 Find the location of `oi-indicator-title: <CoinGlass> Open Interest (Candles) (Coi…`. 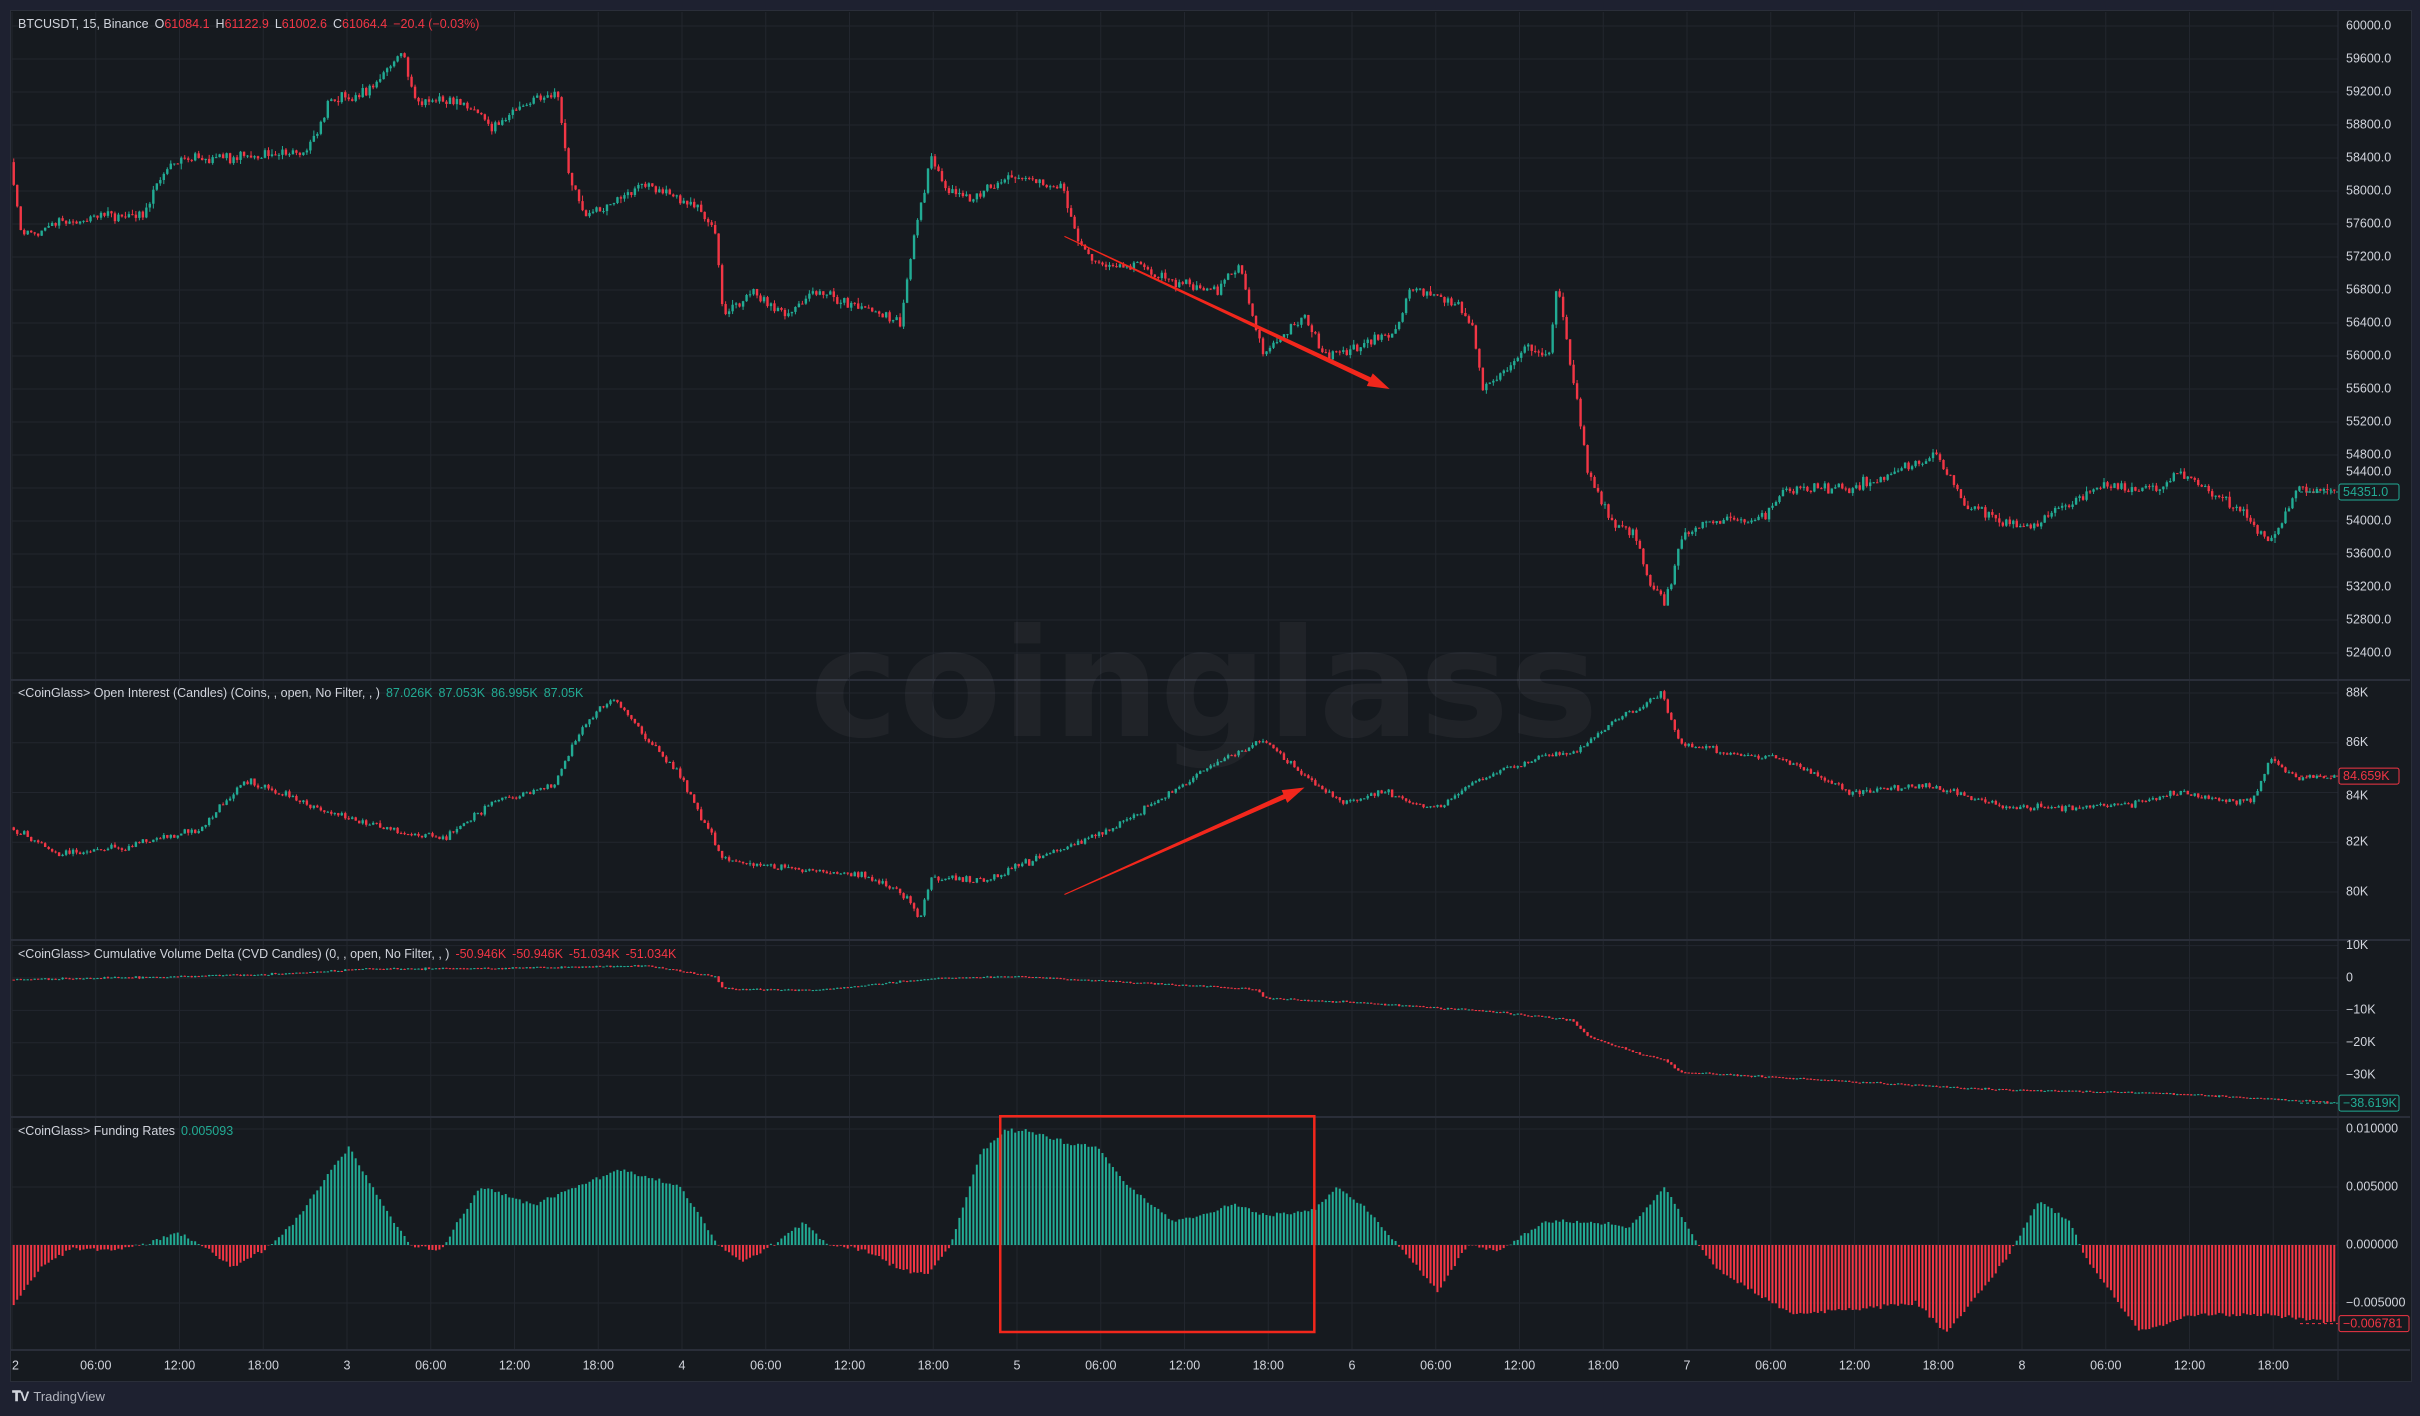

oi-indicator-title: <CoinGlass> Open Interest (Candles) (Coi… is located at coordinates (199, 693).